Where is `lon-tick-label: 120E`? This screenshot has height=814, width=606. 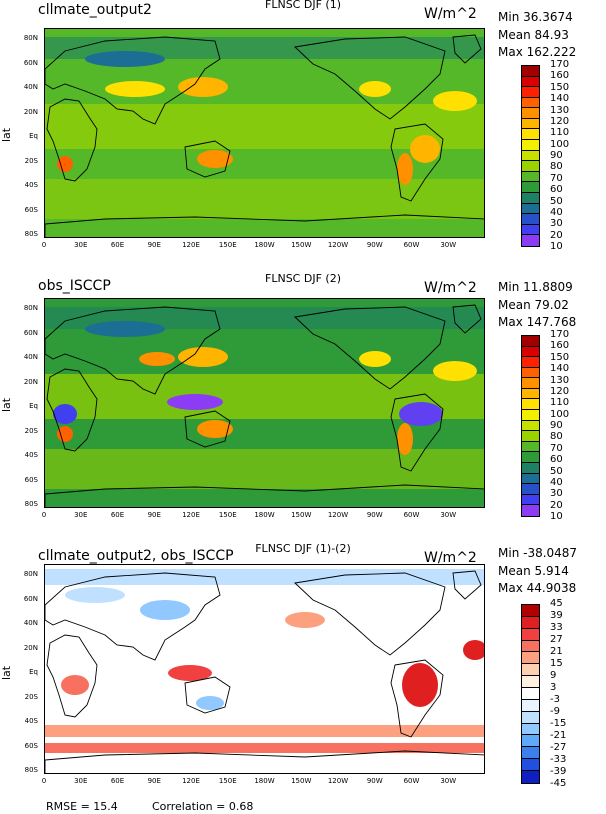
lon-tick-label: 120E is located at coordinates (191, 515).